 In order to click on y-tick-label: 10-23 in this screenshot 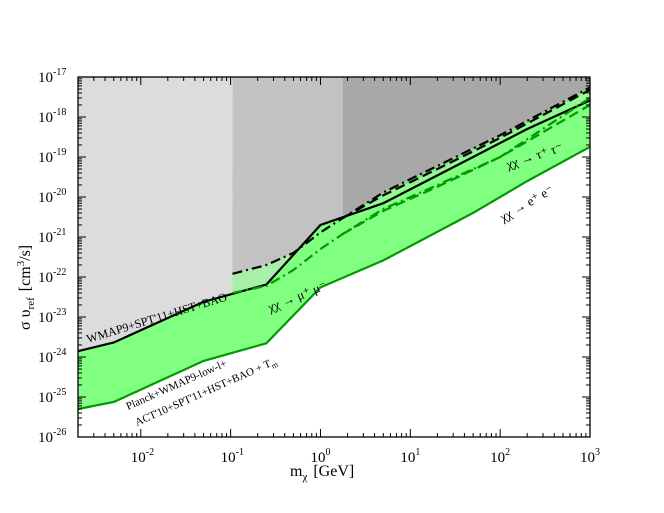, I will do `click(52, 316)`.